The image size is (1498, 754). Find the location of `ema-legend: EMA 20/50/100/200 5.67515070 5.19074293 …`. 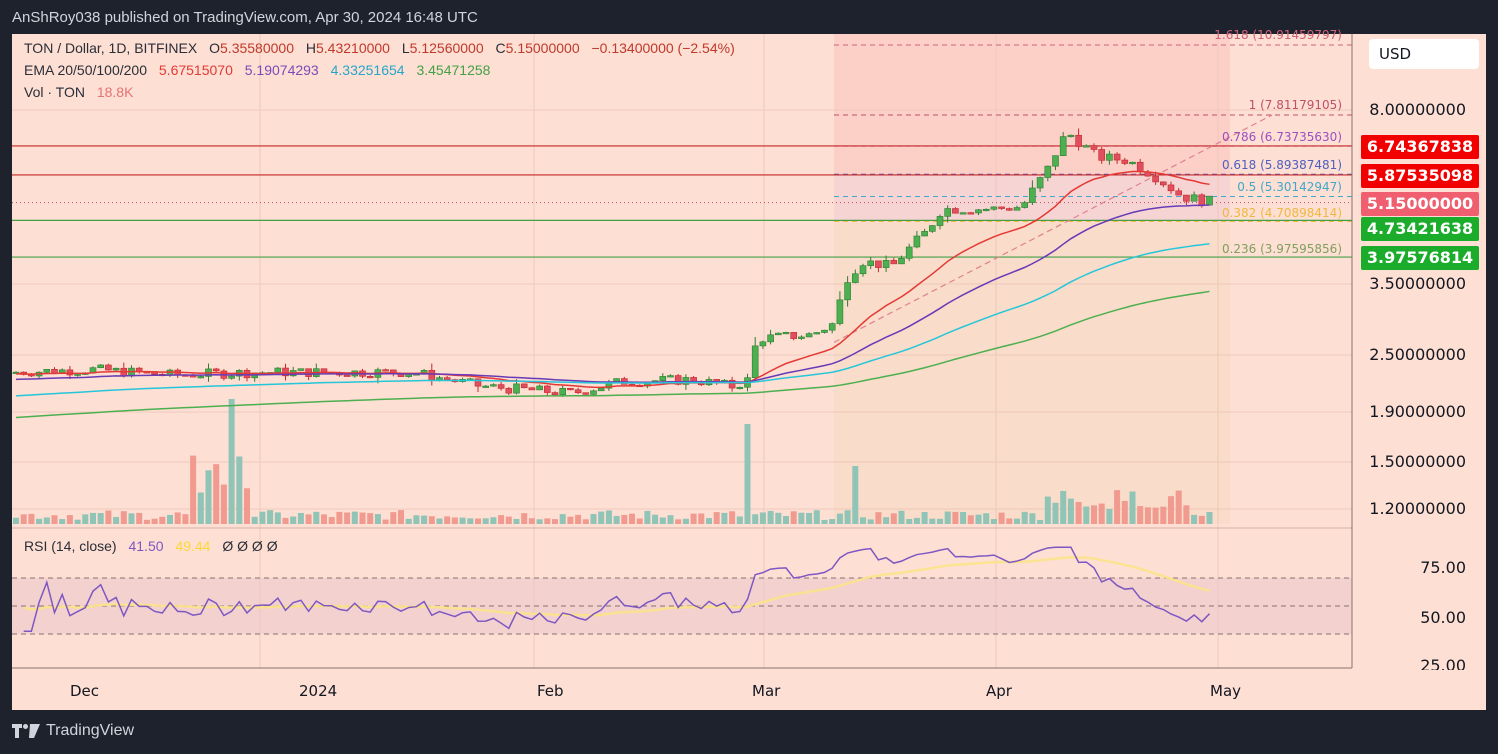

ema-legend: EMA 20/50/100/200 5.67515070 5.19074293 … is located at coordinates (261, 70).